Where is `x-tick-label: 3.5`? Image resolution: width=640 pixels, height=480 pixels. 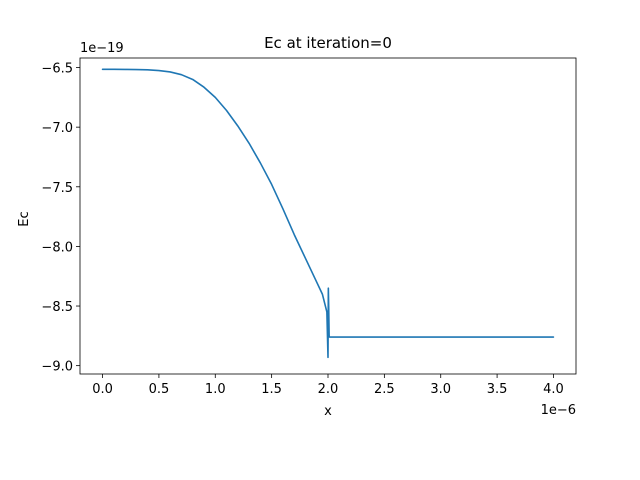
x-tick-label: 3.5 is located at coordinates (497, 389).